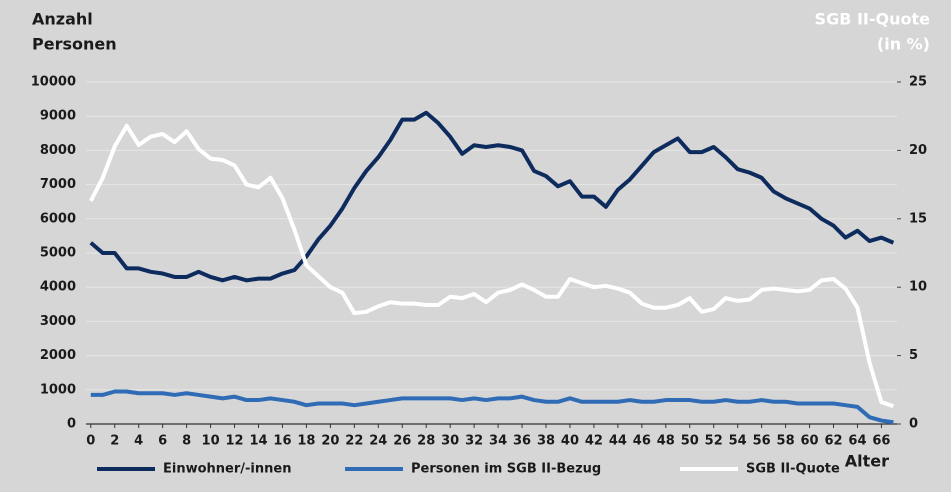  Describe the element at coordinates (918, 150) in the screenshot. I see `y2-tick-label: 20` at that location.